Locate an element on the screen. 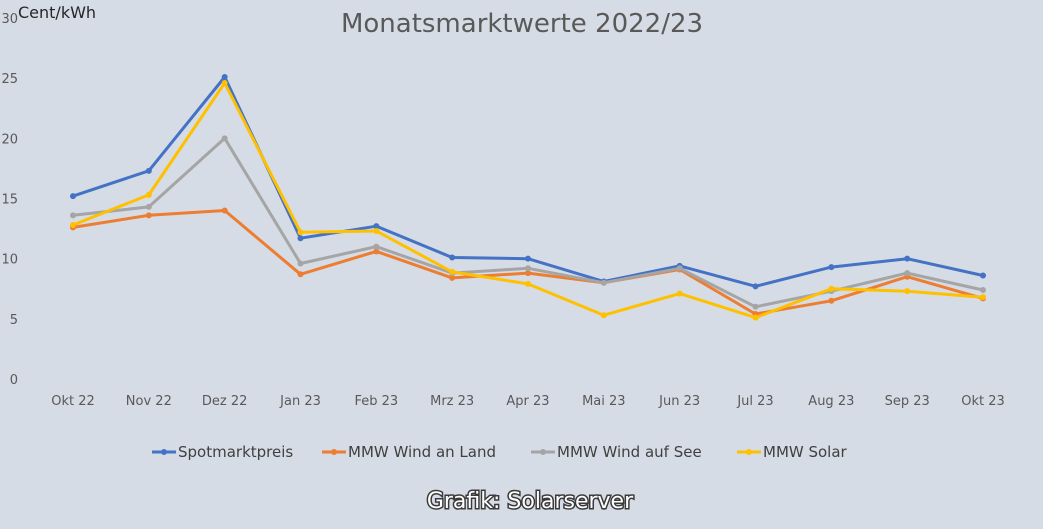 This screenshot has width=1043, height=529. legend-item: MMW Solar is located at coordinates (792, 452).